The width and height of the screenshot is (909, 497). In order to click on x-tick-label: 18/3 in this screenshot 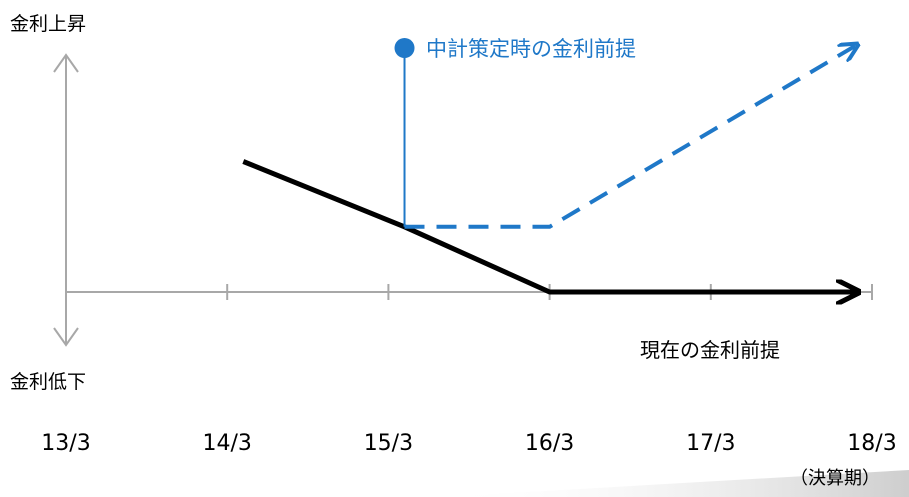, I will do `click(871, 443)`.